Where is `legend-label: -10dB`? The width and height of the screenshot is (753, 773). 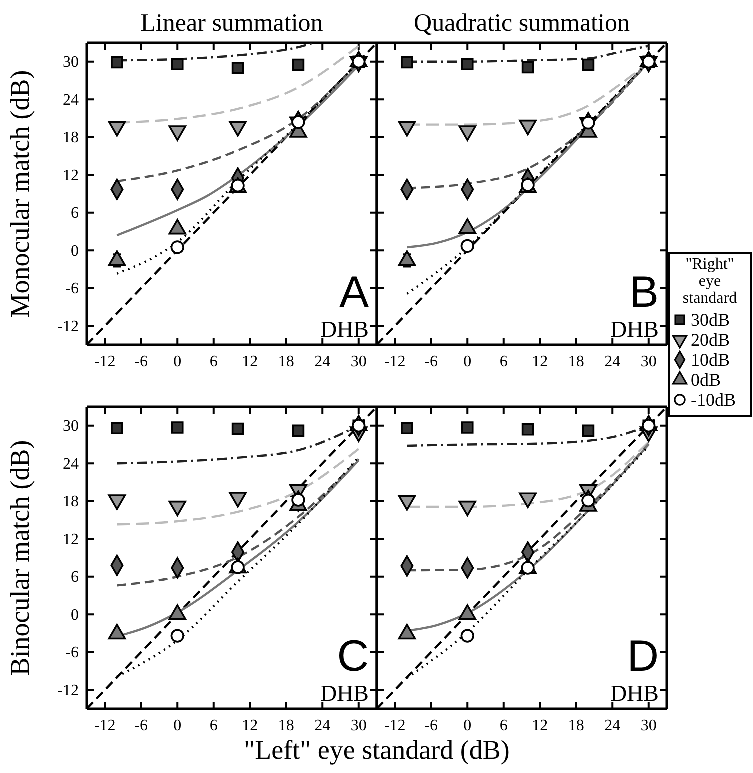 legend-label: -10dB is located at coordinates (713, 400).